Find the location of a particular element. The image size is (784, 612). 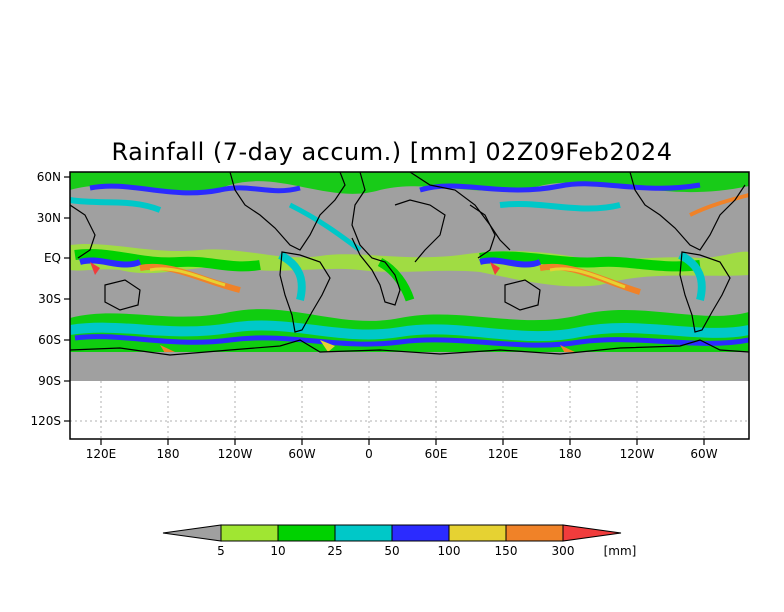

colorbar-label: 25 is located at coordinates (334, 551).